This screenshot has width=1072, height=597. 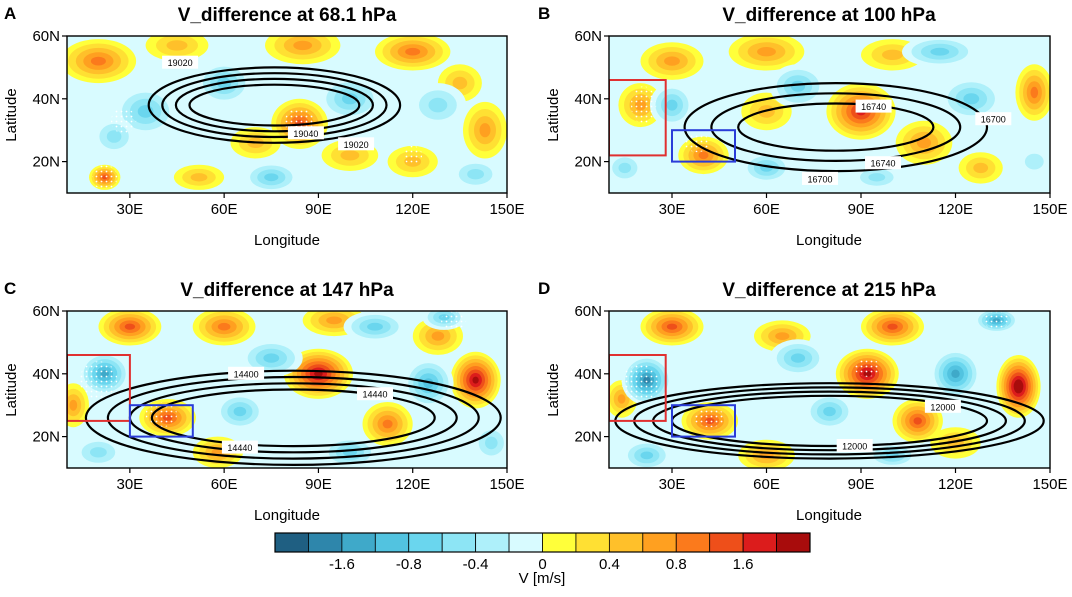 What do you see at coordinates (672, 209) in the screenshot?
I see `panel-b-xtick-label-0: 30E` at bounding box center [672, 209].